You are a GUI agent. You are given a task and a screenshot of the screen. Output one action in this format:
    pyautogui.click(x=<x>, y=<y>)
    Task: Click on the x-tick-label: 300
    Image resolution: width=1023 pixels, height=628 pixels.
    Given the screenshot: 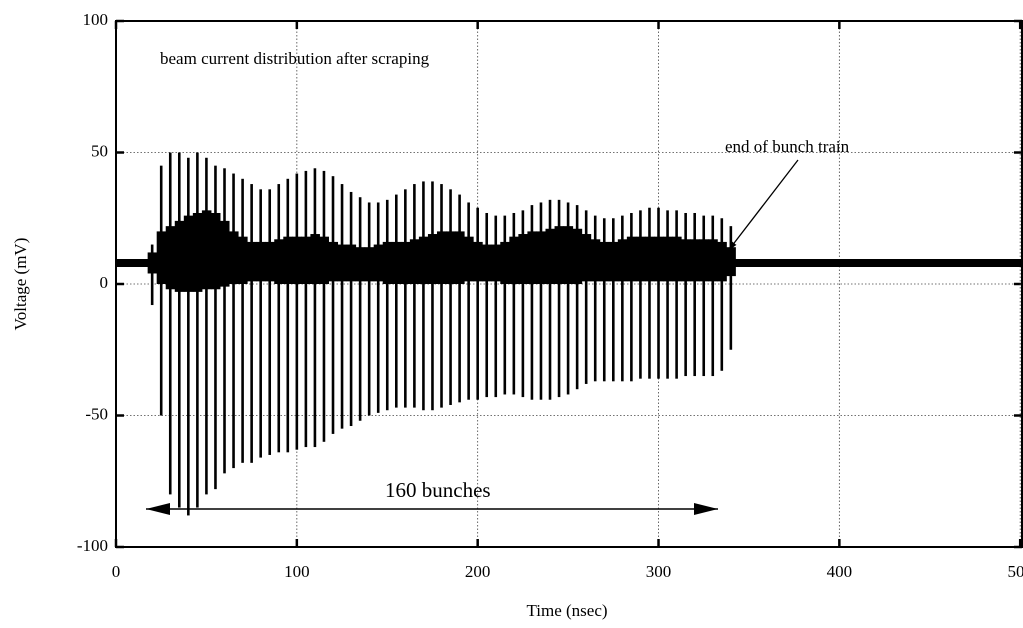 What is the action you would take?
    pyautogui.click(x=659, y=571)
    